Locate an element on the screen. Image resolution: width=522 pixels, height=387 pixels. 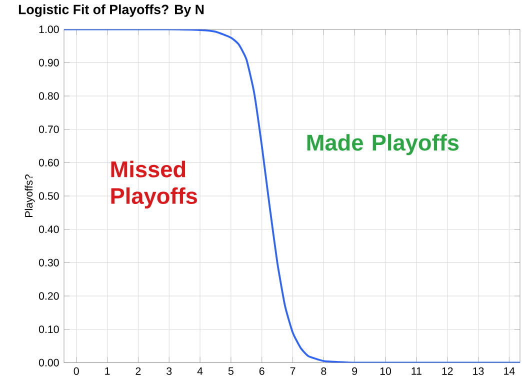
x-tick-label: 13 is located at coordinates (478, 372).